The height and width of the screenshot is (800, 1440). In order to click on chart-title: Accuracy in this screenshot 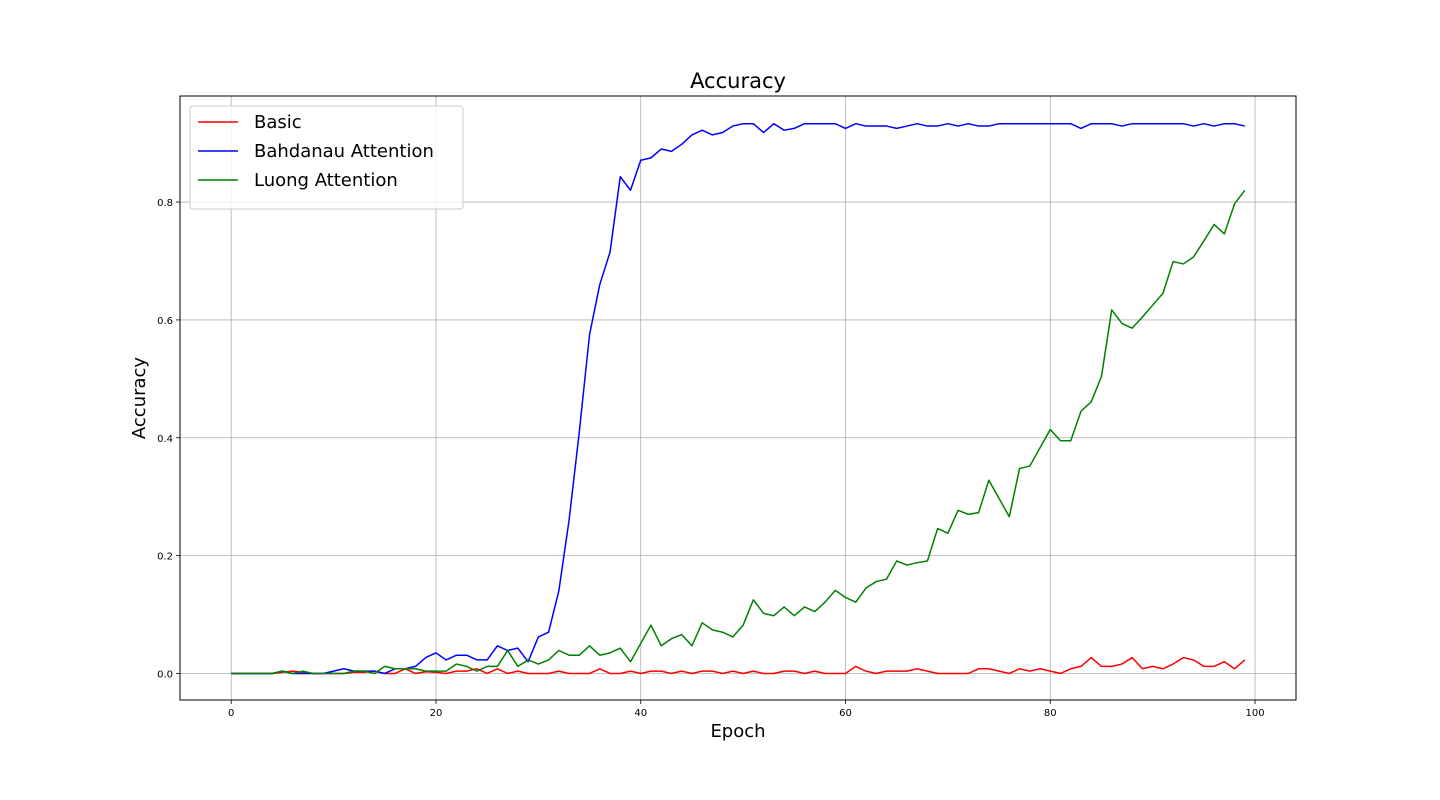, I will do `click(738, 81)`.